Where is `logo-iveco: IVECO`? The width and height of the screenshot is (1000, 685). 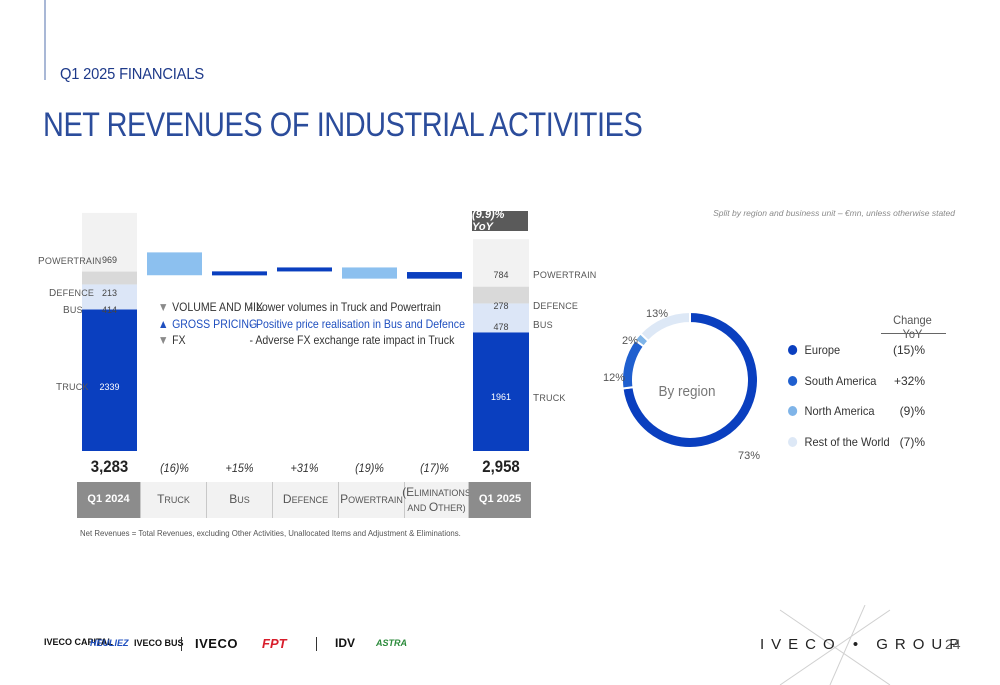
logo-iveco: IVECO is located at coordinates (216, 643).